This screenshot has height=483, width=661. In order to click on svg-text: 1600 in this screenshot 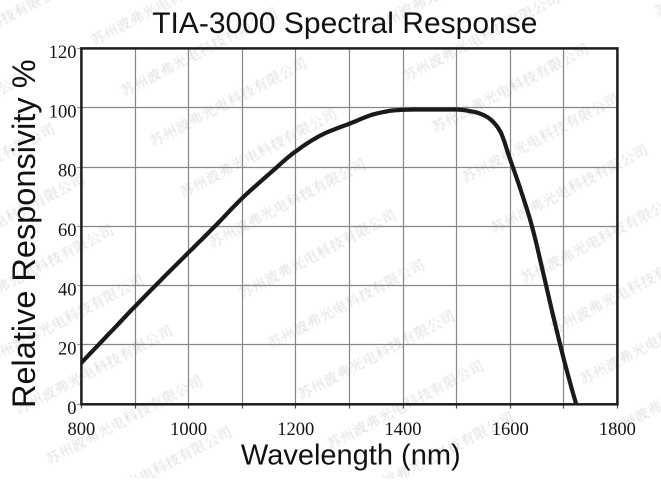, I will do `click(510, 430)`.